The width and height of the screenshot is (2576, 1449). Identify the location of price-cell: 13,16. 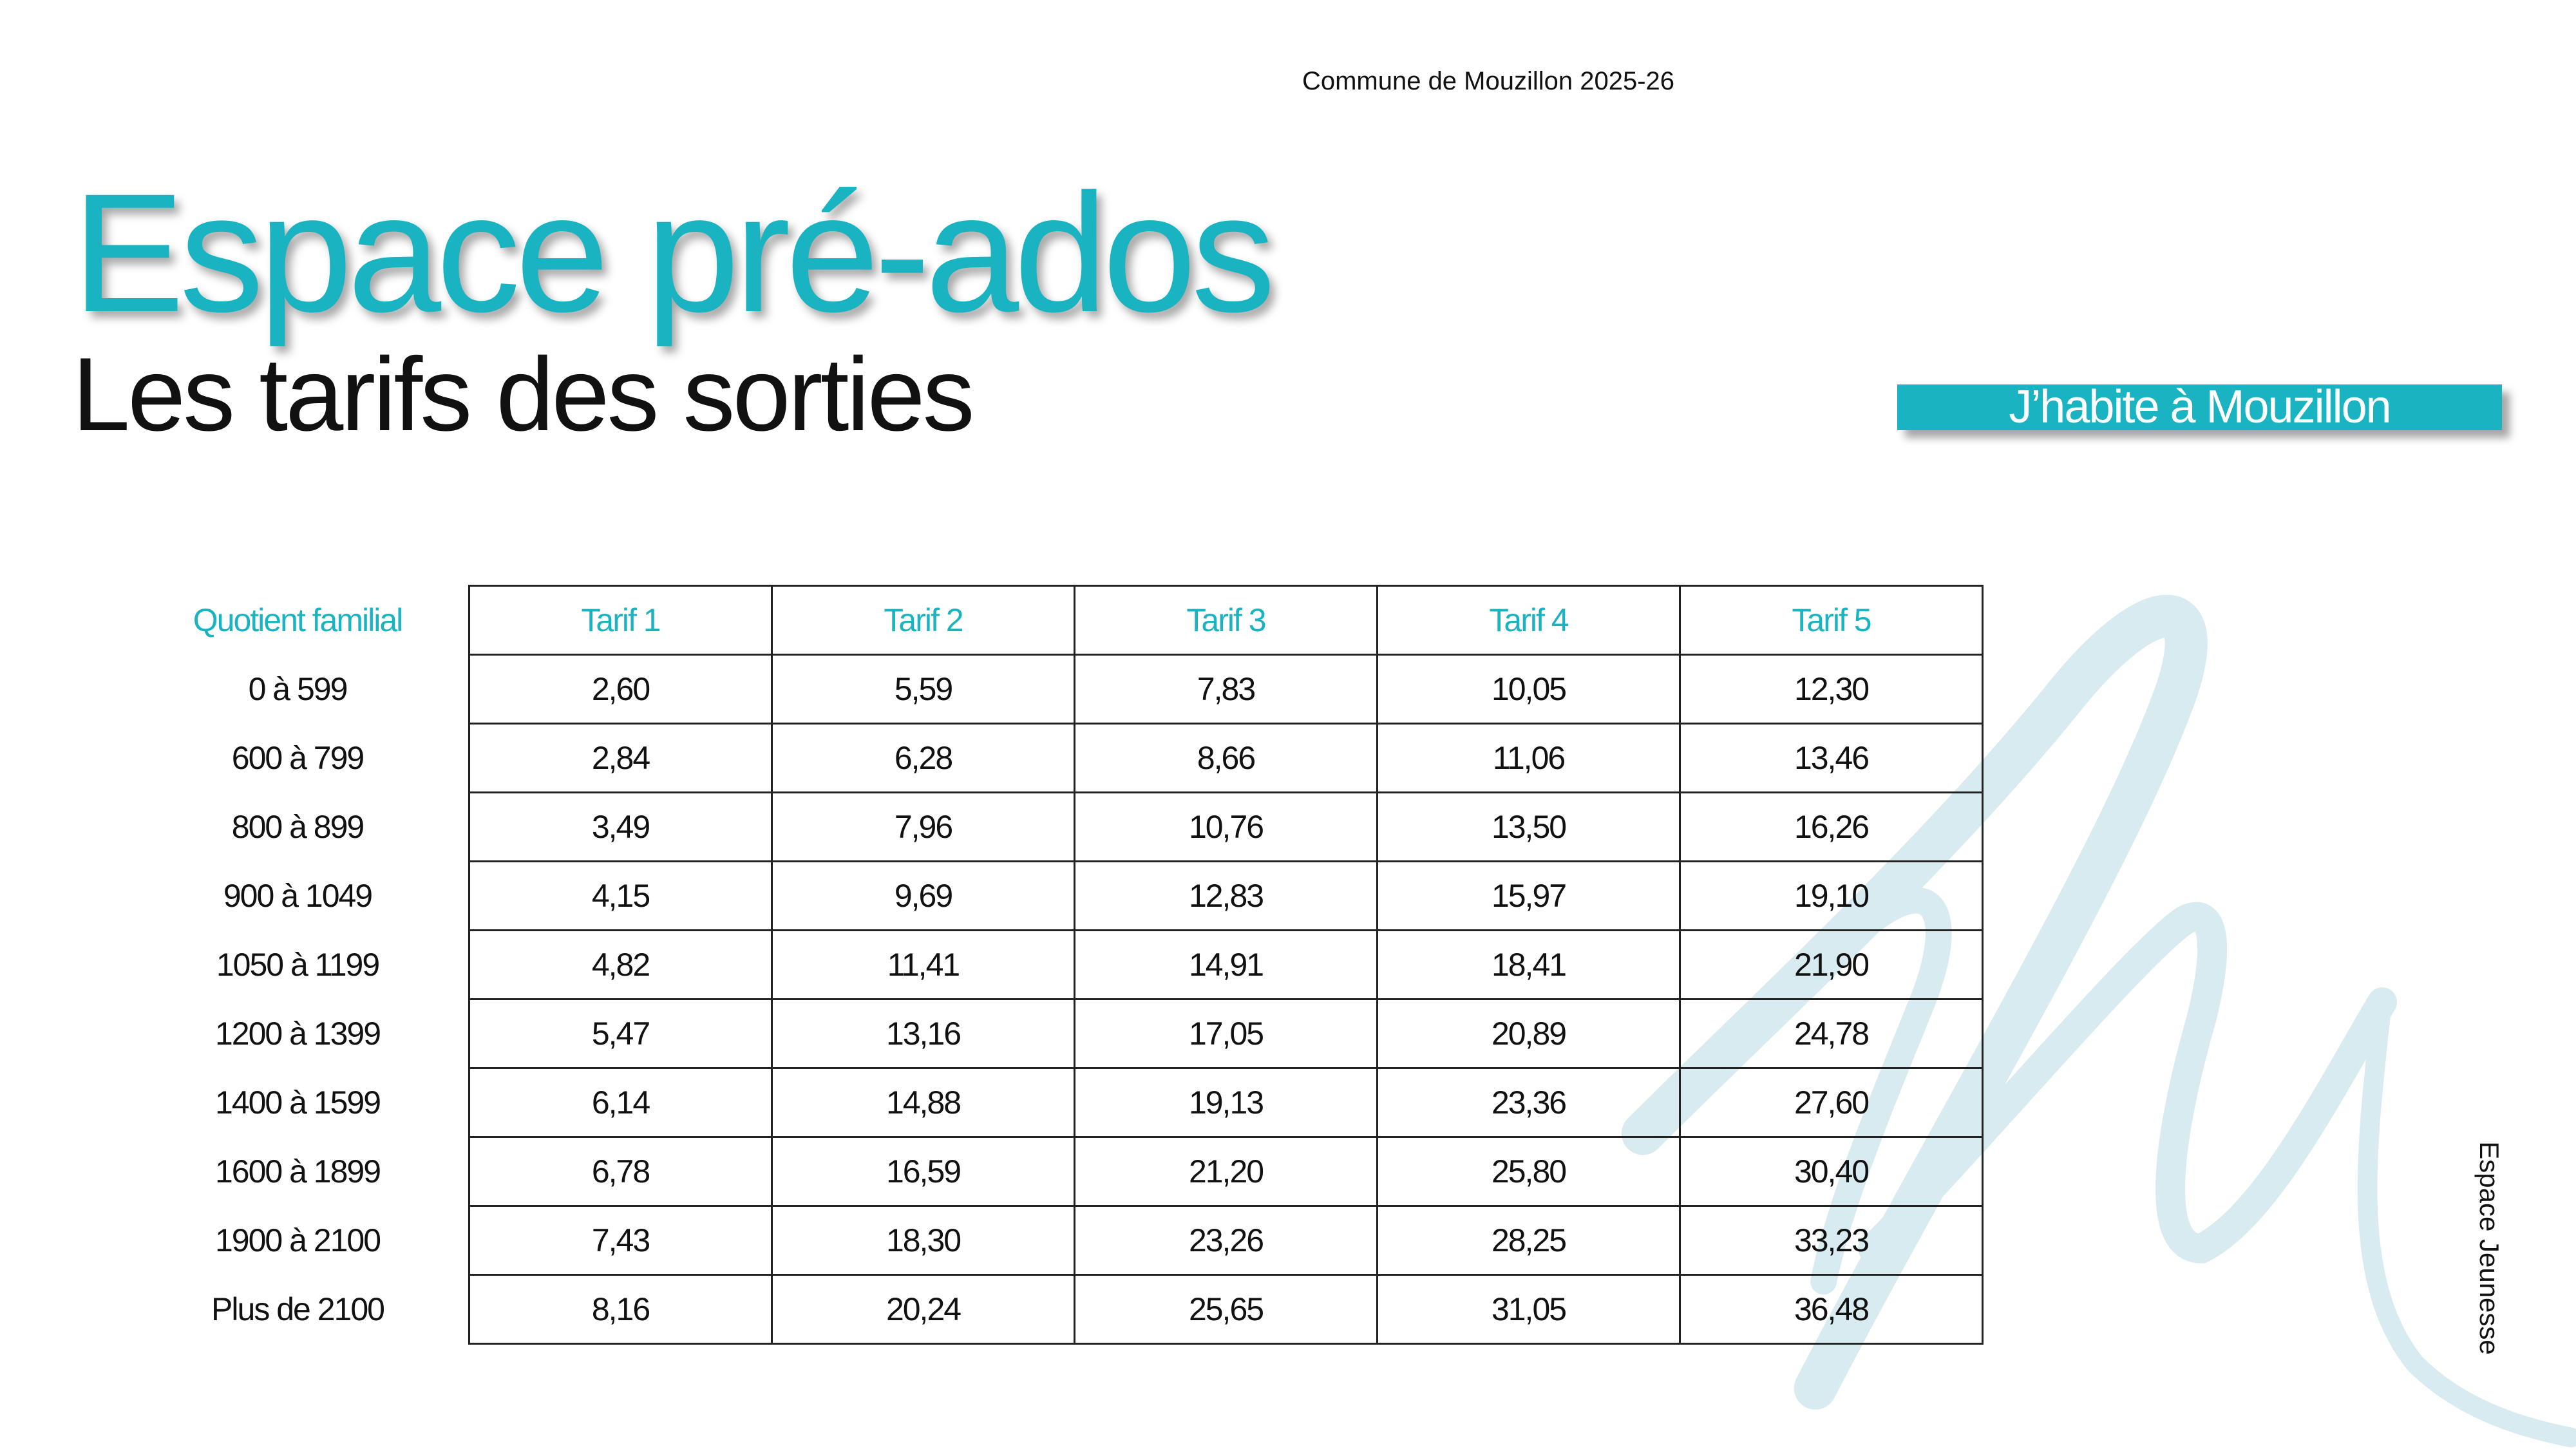
(923, 1033).